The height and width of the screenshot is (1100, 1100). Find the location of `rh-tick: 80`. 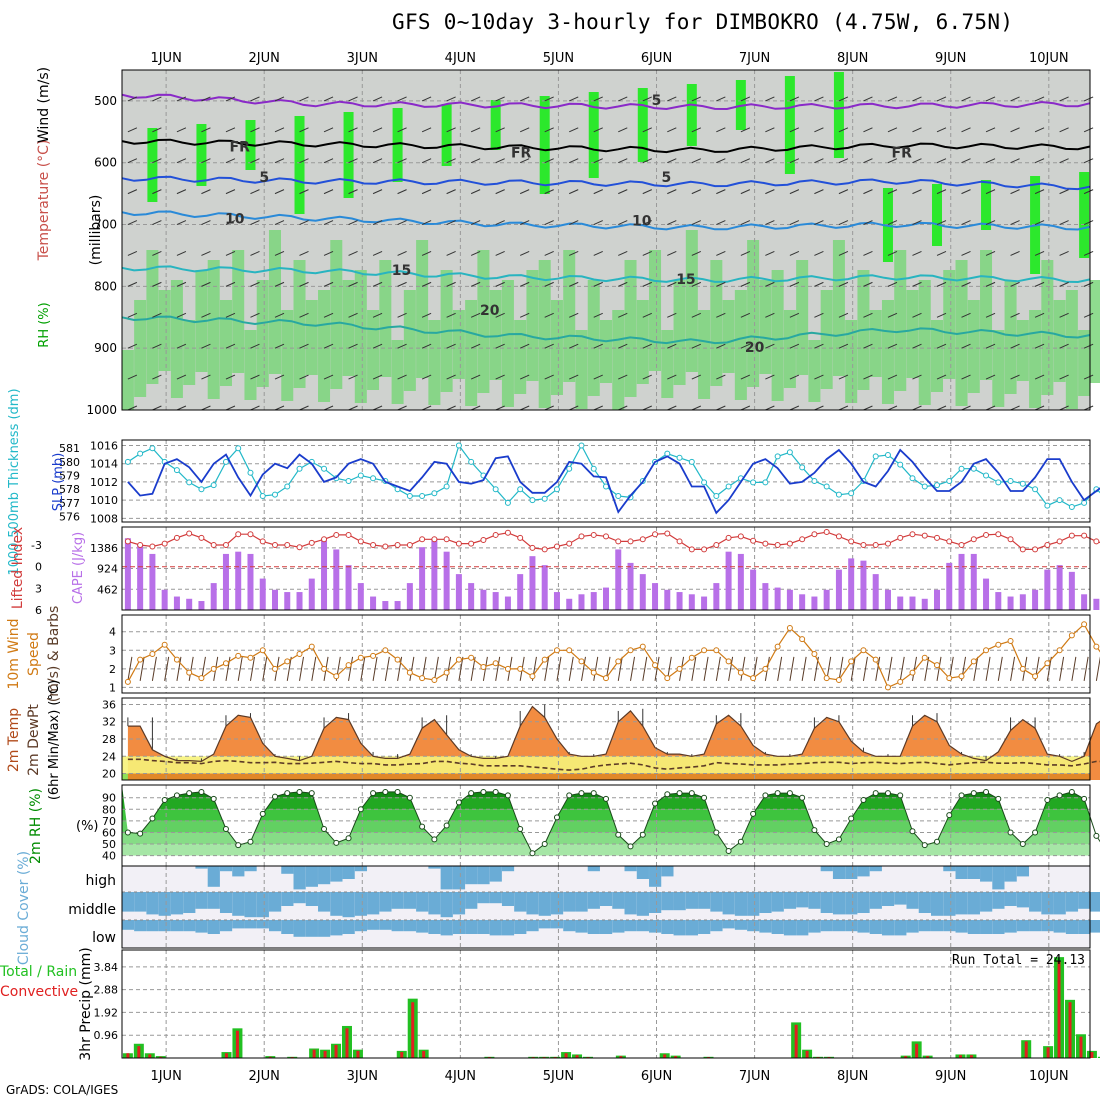

rh-tick: 80 is located at coordinates (109, 809).